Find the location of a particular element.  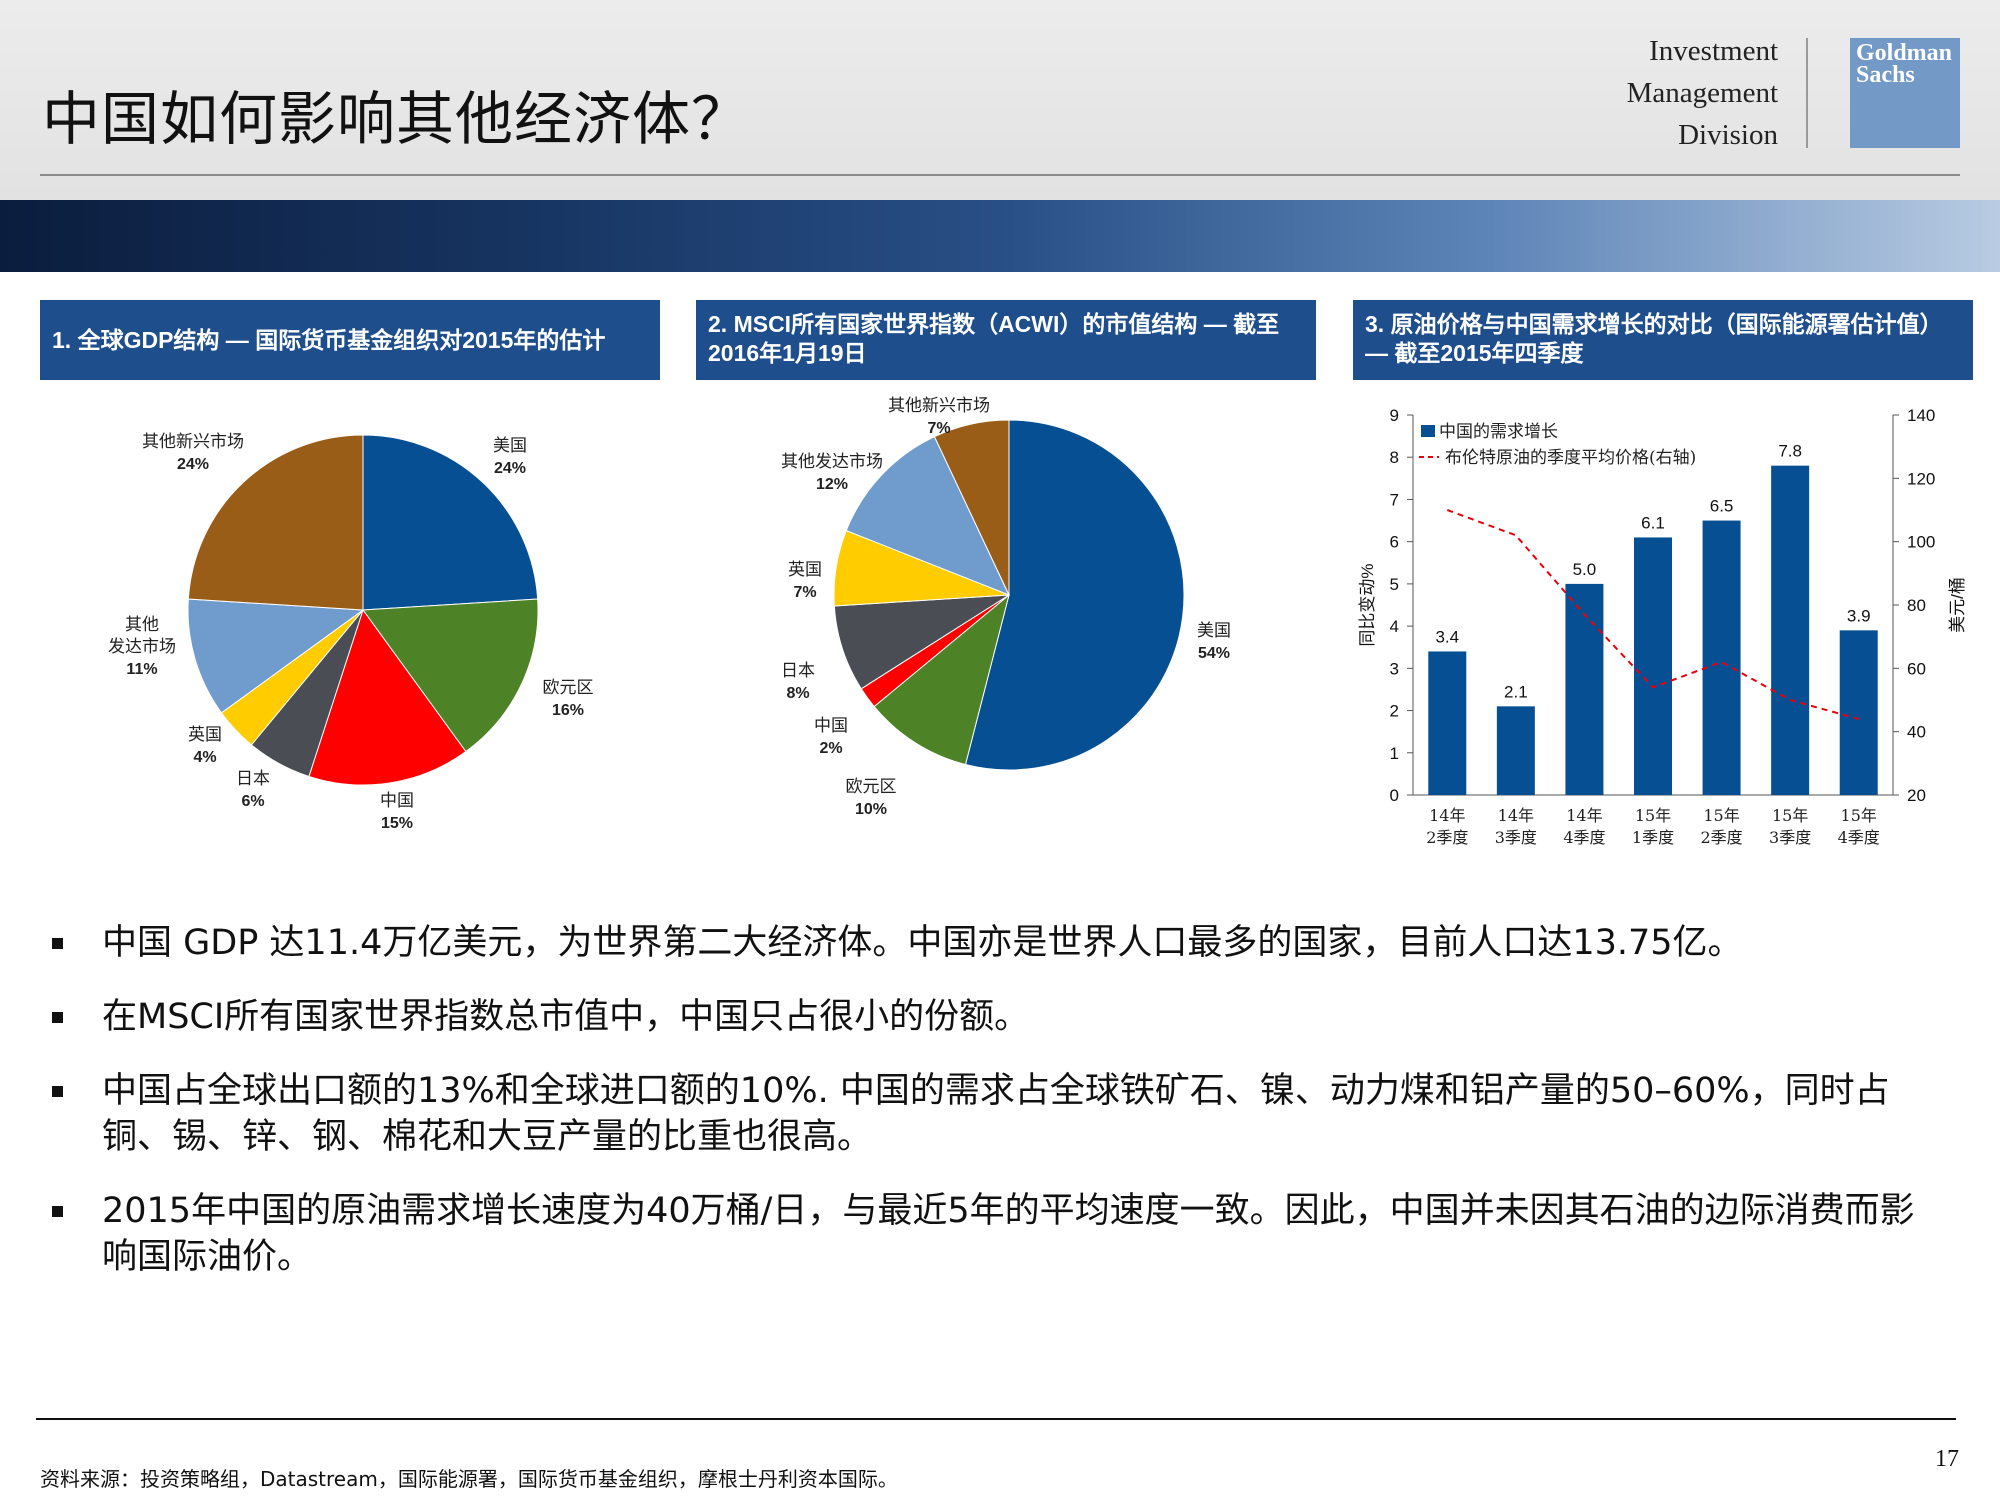

y2-axis-title: 美元/桶 is located at coordinates (1957, 605).